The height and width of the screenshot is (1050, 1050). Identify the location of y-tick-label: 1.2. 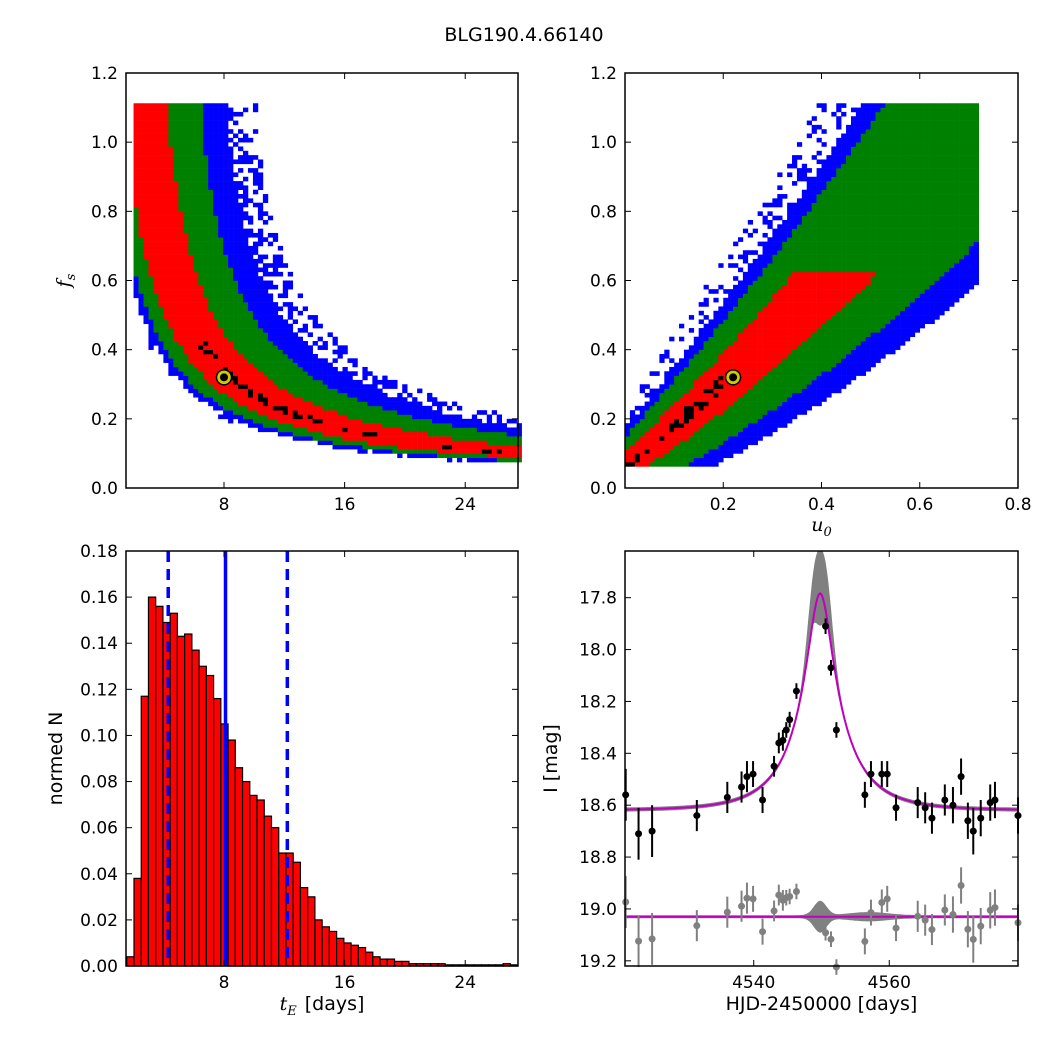
(104, 74).